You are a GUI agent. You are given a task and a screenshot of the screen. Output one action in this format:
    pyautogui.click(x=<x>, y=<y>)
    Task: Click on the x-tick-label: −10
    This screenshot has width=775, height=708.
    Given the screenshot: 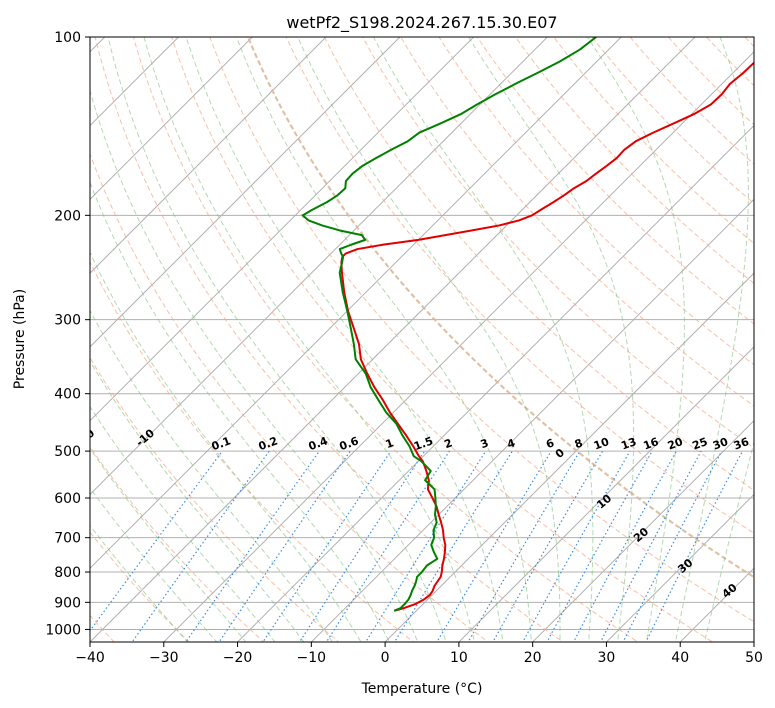 What is the action you would take?
    pyautogui.click(x=312, y=658)
    